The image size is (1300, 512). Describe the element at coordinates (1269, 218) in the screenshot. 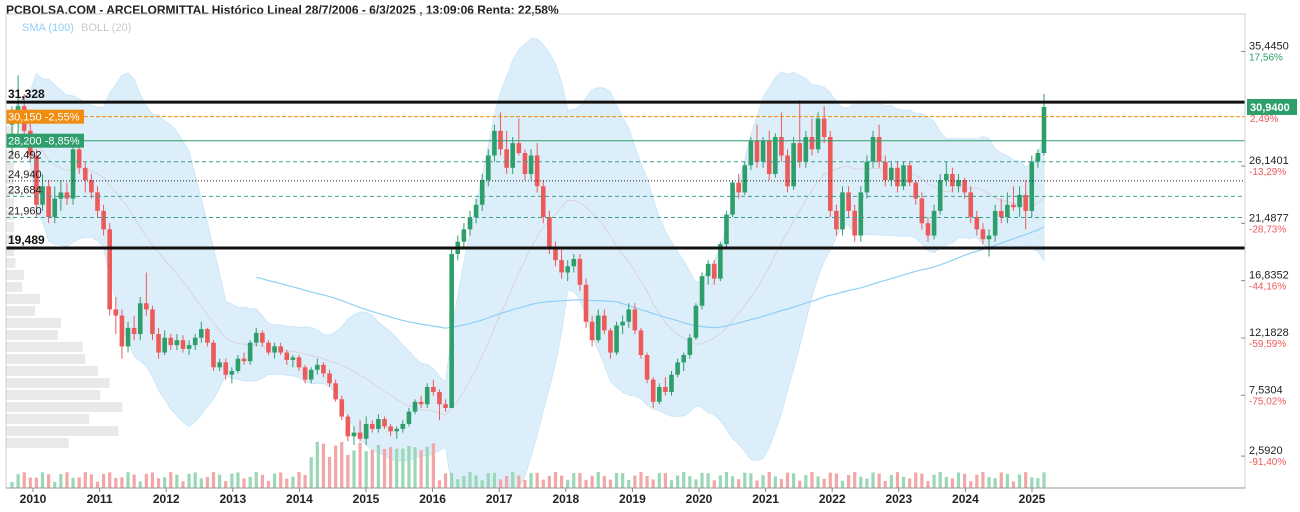

I see `axis-tick-label: 21,4877` at that location.